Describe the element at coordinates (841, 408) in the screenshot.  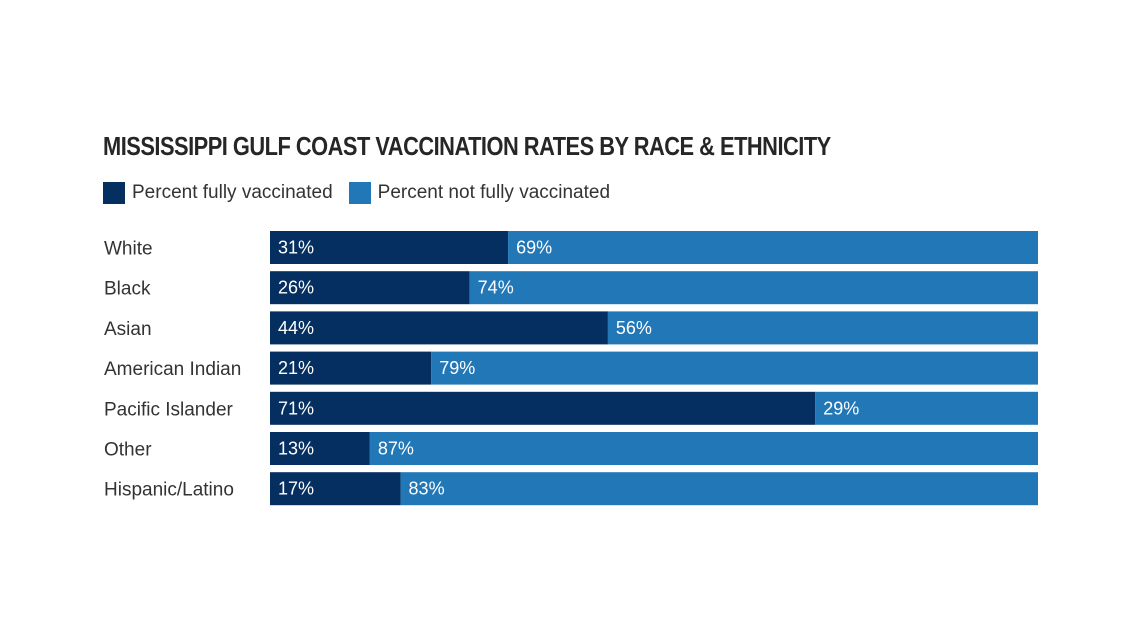
I see `value-label-pacific-islander-percent-not-fully-vaccinated: 29%` at that location.